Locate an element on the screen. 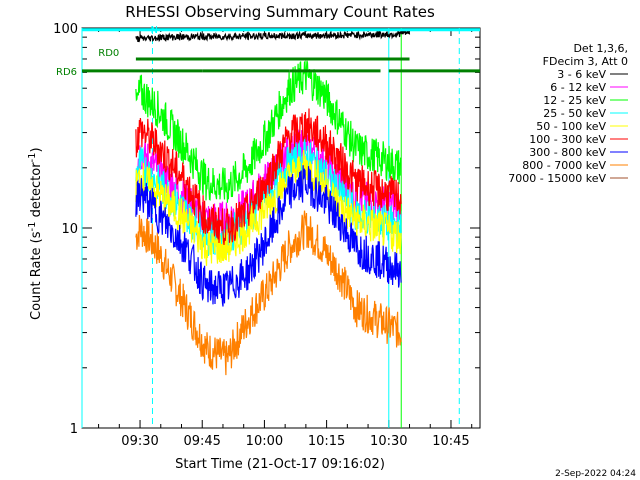  x-tick-label: 10:00 is located at coordinates (264, 441).